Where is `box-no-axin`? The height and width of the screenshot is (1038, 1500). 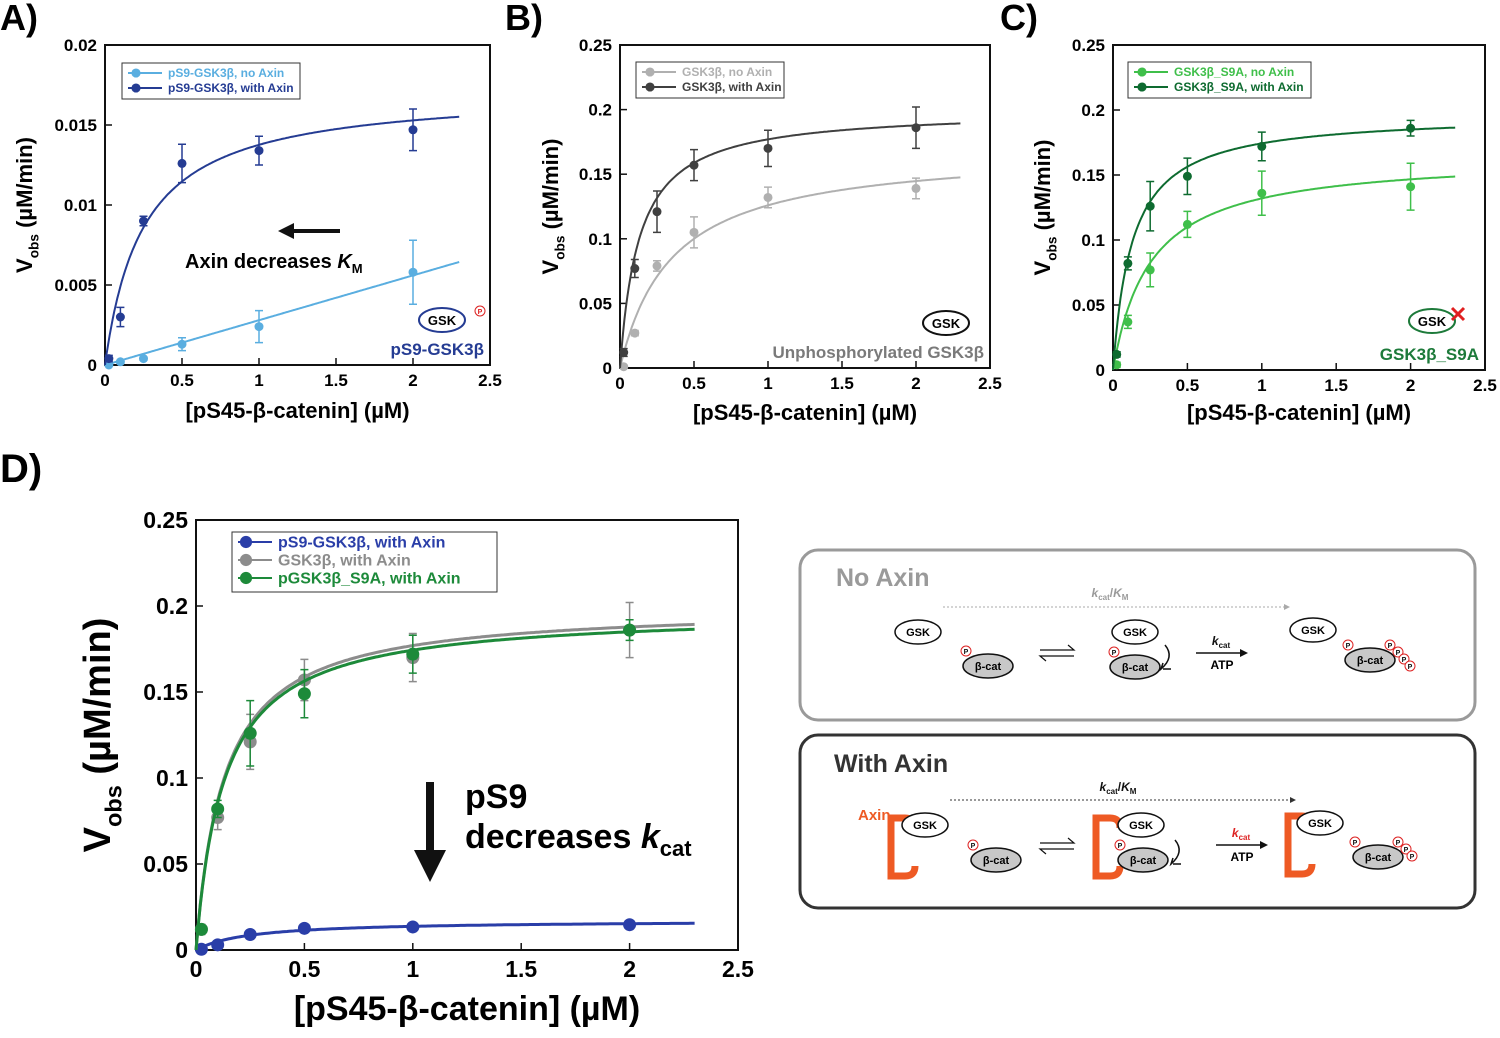 box-no-axin is located at coordinates (1137, 635).